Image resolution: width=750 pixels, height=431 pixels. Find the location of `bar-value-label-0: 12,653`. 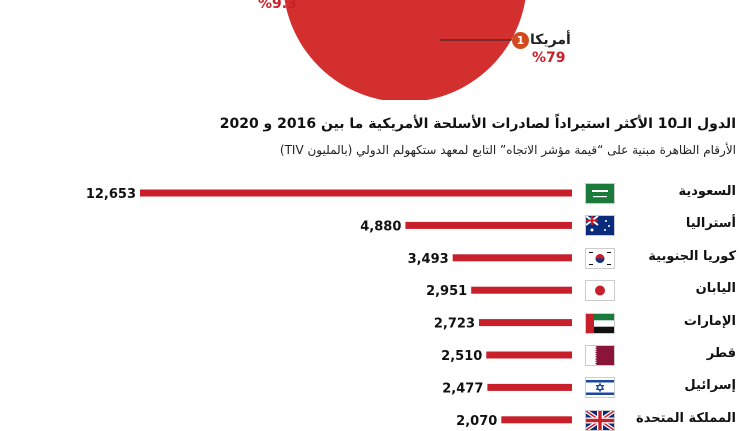

bar-value-label-0: 12,653 is located at coordinates (111, 194).